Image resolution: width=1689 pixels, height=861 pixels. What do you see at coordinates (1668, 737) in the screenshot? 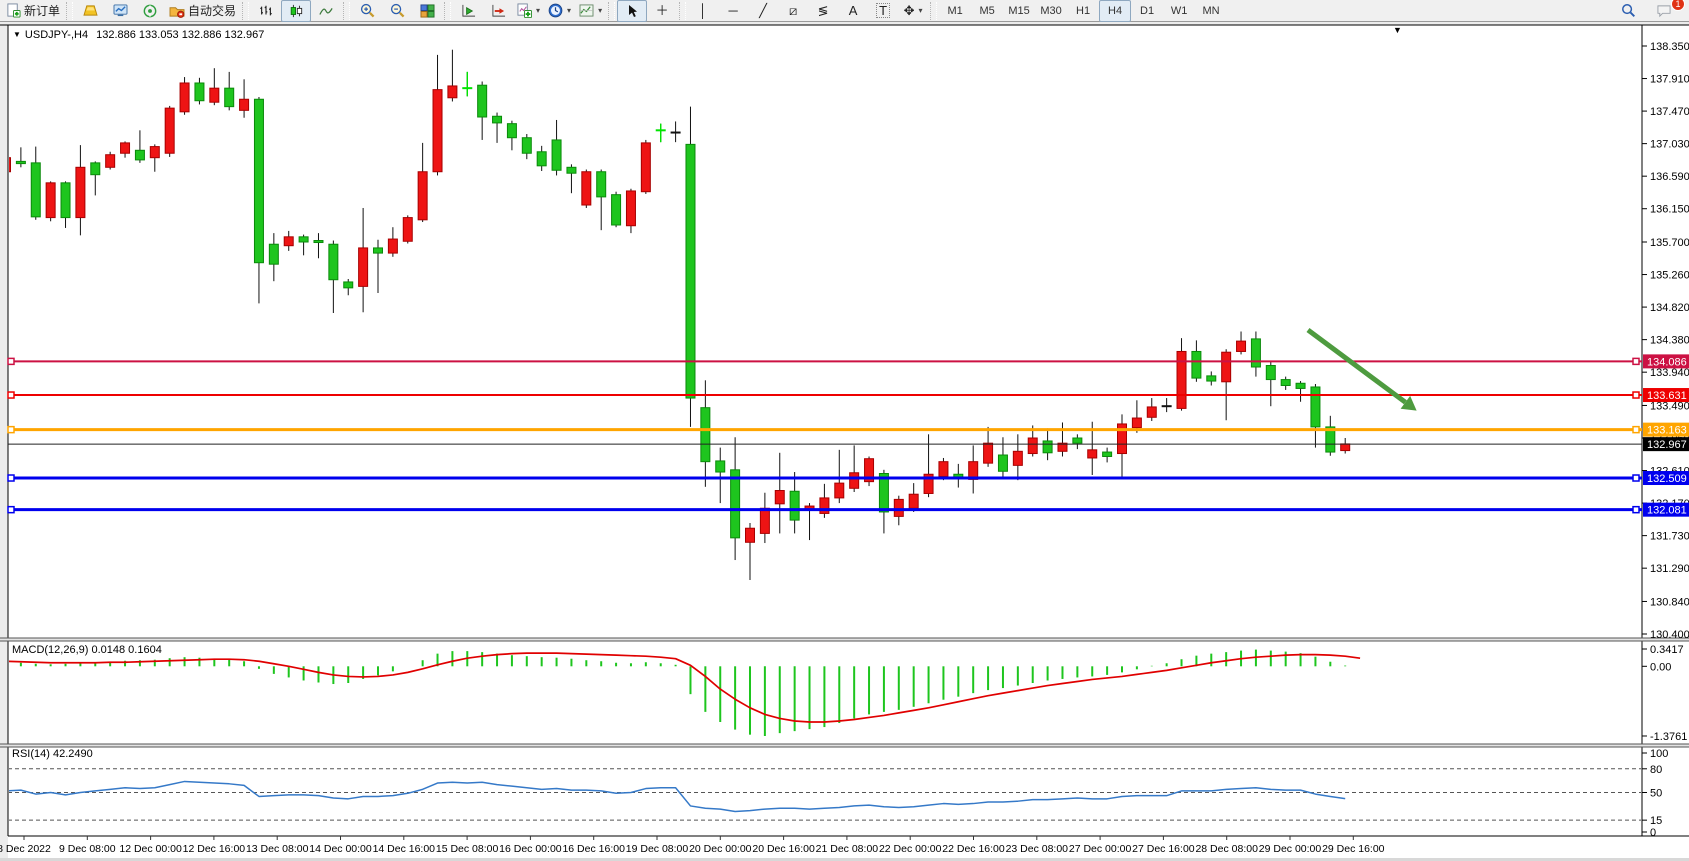
I see `macd-axis-label: -1.3761` at bounding box center [1668, 737].